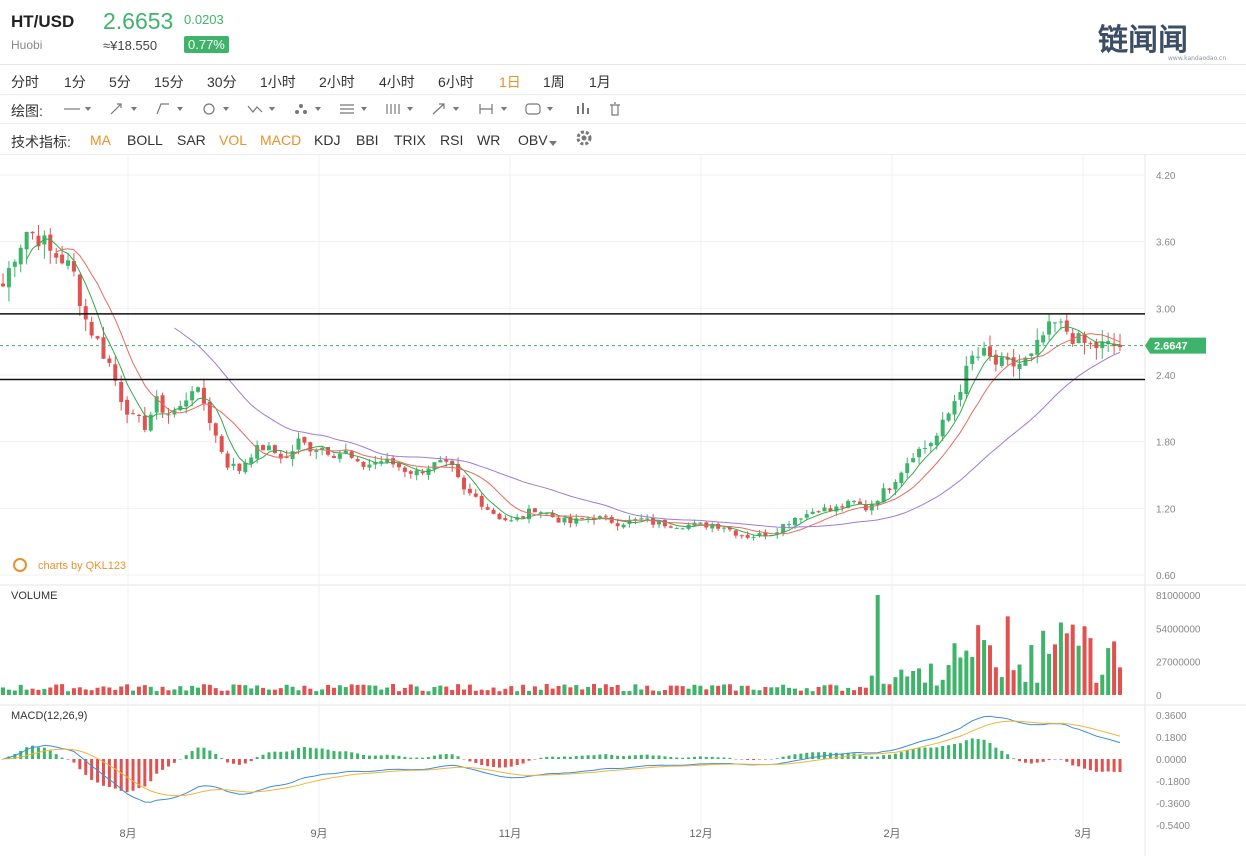 The height and width of the screenshot is (856, 1246). I want to click on indicator-trix: TRIX, so click(410, 140).